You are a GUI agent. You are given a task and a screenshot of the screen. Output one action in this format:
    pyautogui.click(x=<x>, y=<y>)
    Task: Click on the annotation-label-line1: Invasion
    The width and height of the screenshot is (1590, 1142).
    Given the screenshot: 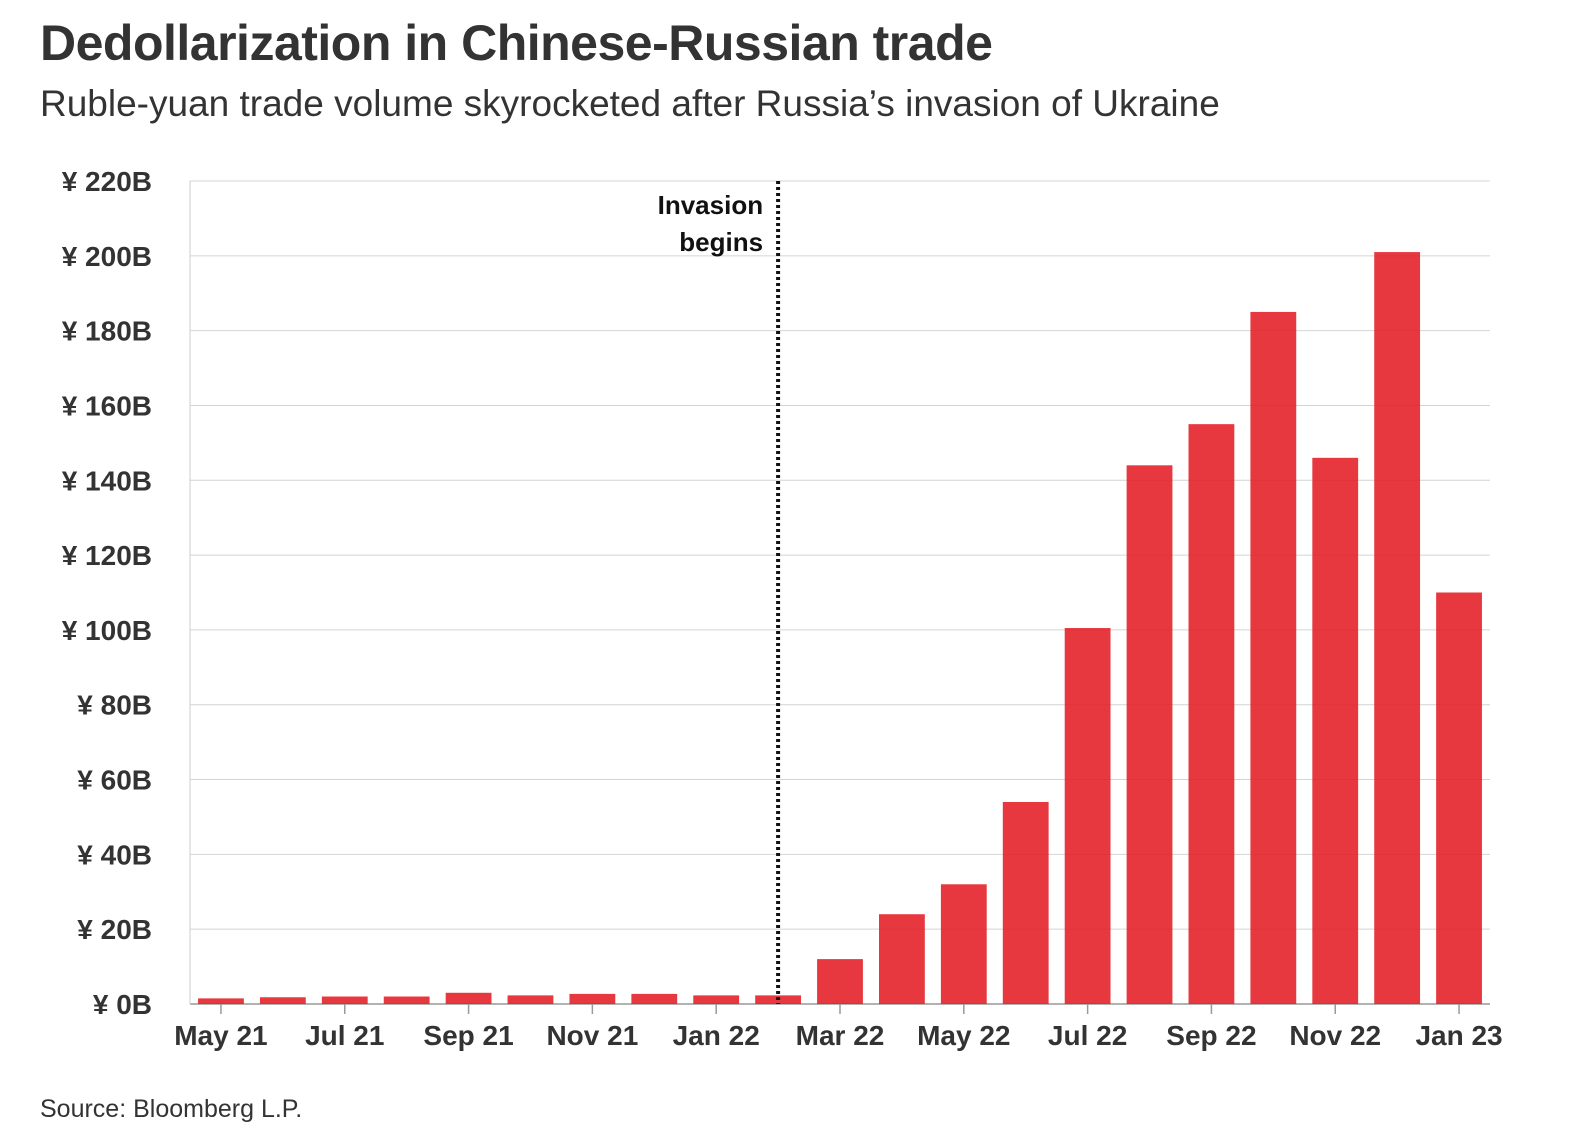 What is the action you would take?
    pyautogui.click(x=710, y=205)
    